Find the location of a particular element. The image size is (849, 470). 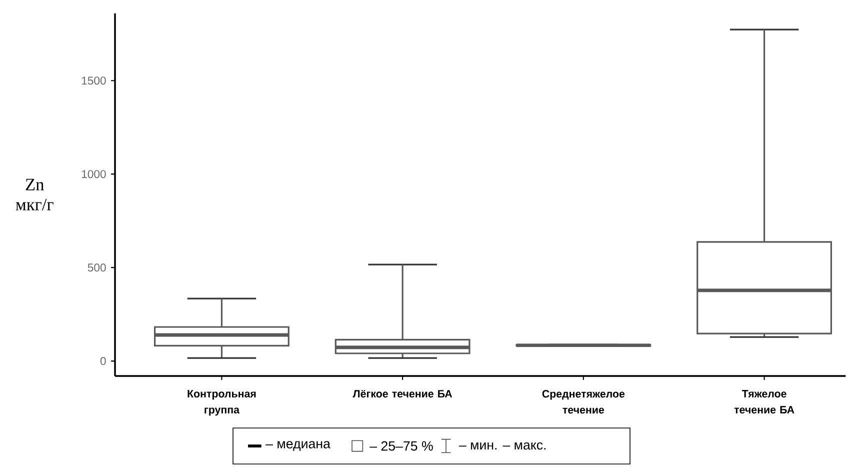

text: – медиана is located at coordinates (298, 446).